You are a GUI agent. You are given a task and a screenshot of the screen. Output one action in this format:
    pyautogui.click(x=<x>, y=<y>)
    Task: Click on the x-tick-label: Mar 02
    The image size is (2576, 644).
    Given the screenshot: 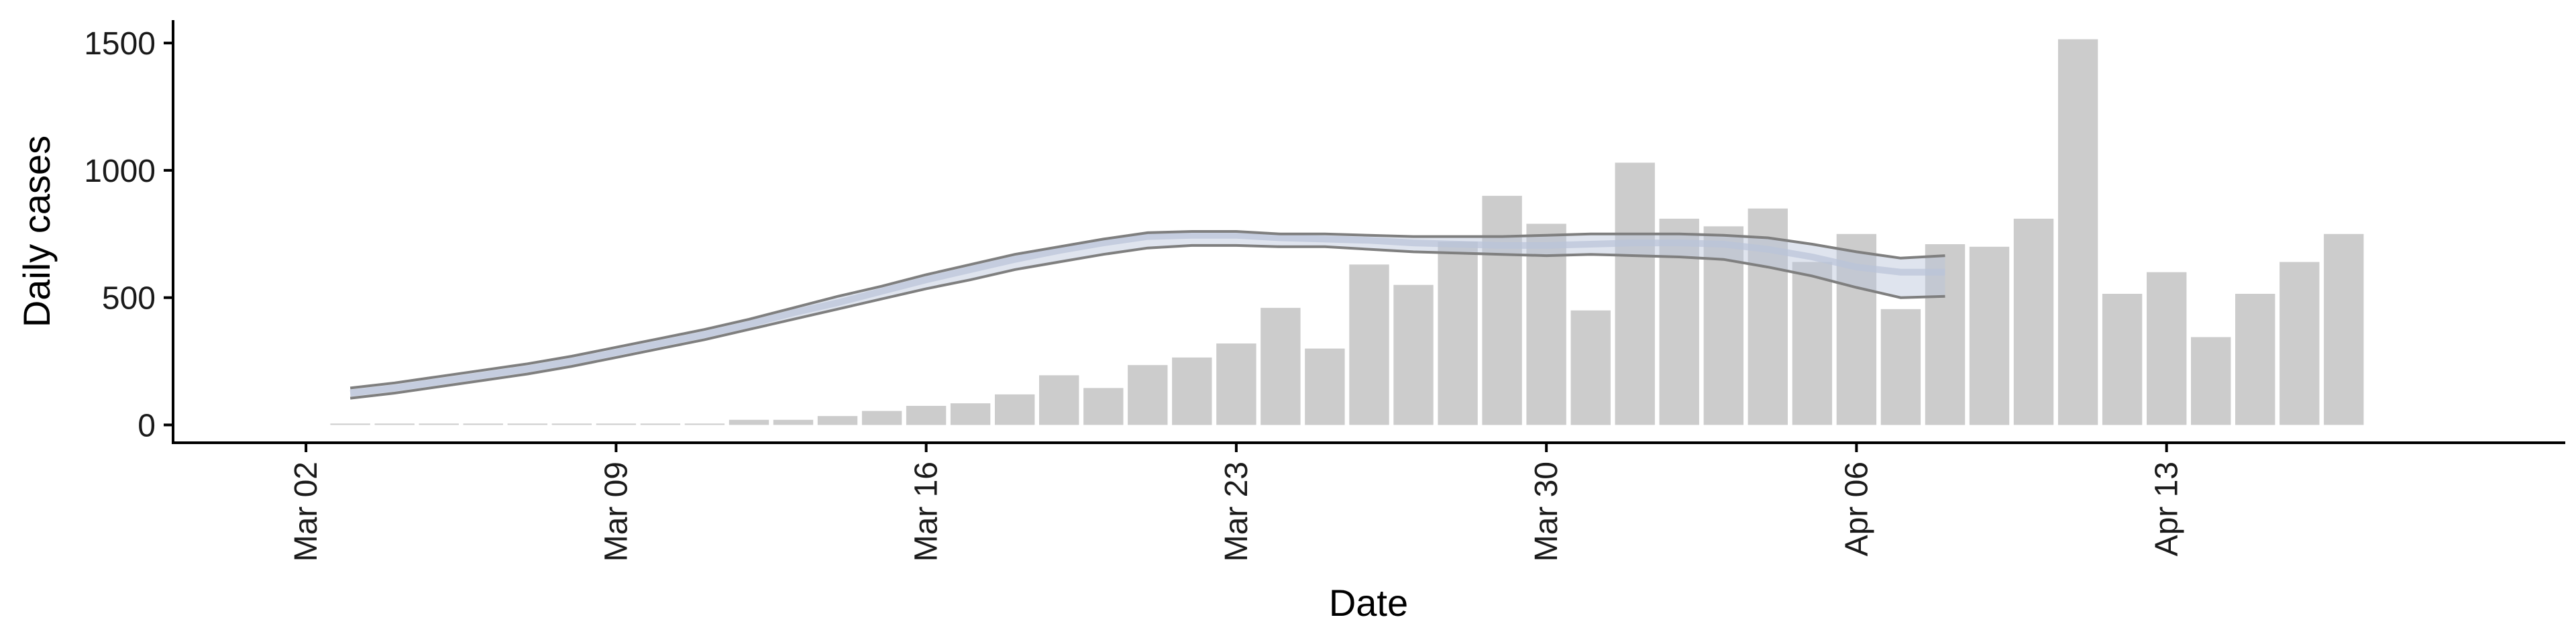 What is the action you would take?
    pyautogui.click(x=306, y=511)
    